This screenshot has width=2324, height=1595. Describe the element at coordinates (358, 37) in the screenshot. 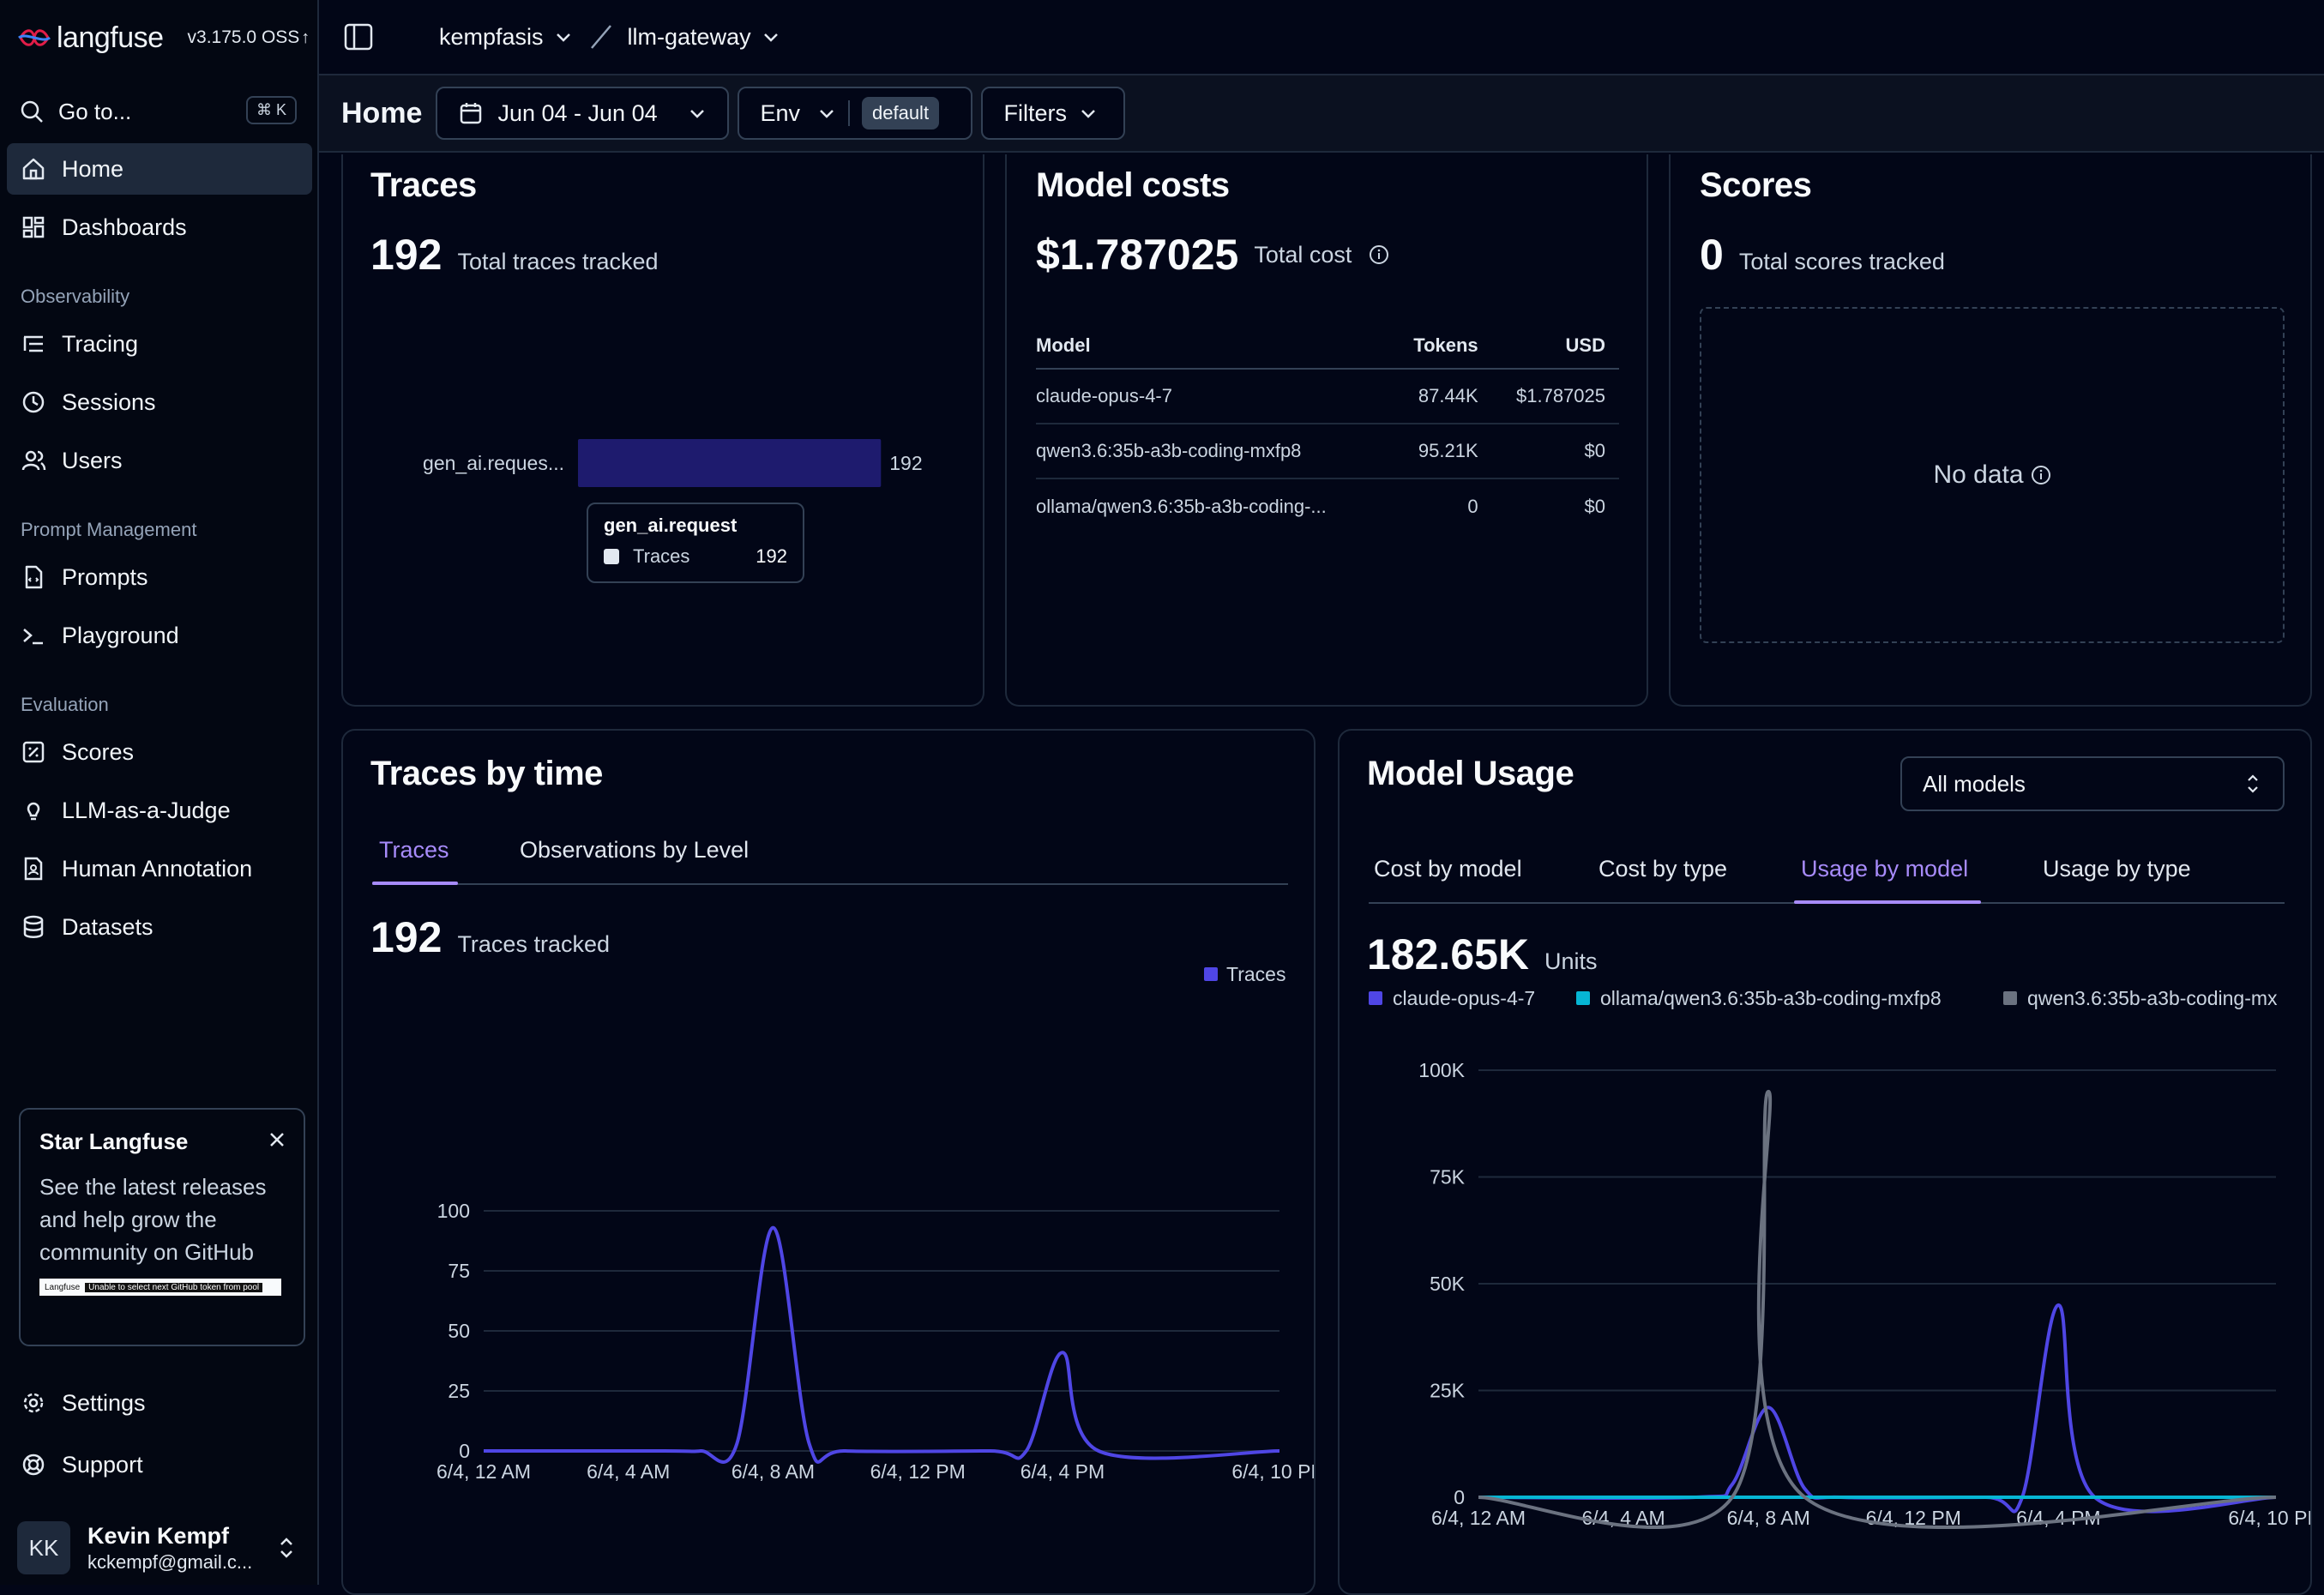

I see `sidebar-toggle-icon` at that location.